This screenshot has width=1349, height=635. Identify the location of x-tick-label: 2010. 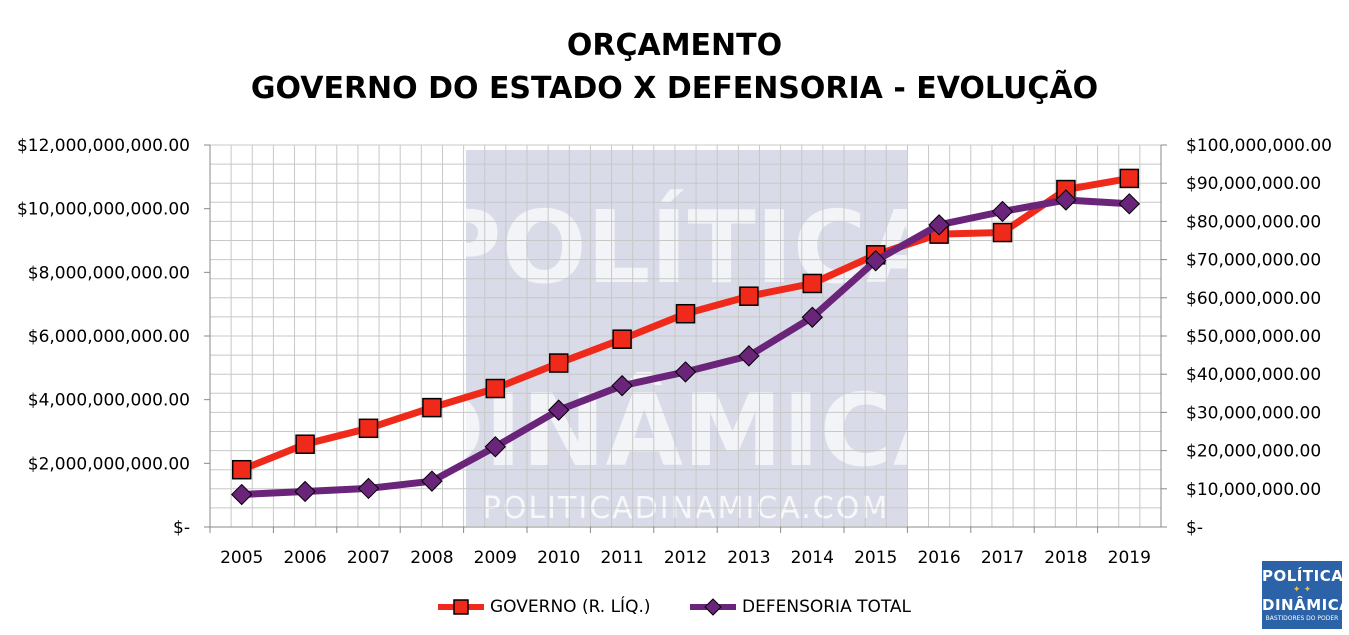
(558, 558).